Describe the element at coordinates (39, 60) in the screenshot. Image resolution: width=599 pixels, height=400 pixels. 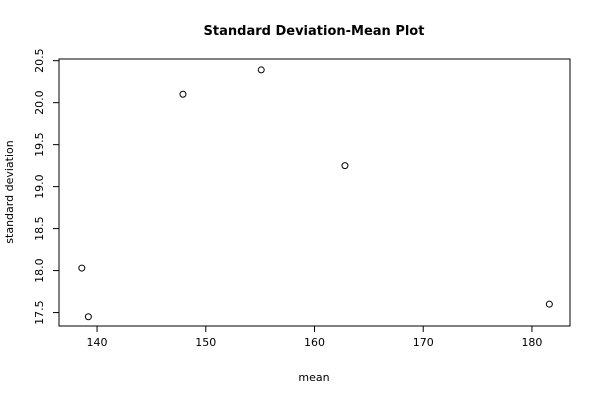
I see `y-tick-label: 20.5` at that location.